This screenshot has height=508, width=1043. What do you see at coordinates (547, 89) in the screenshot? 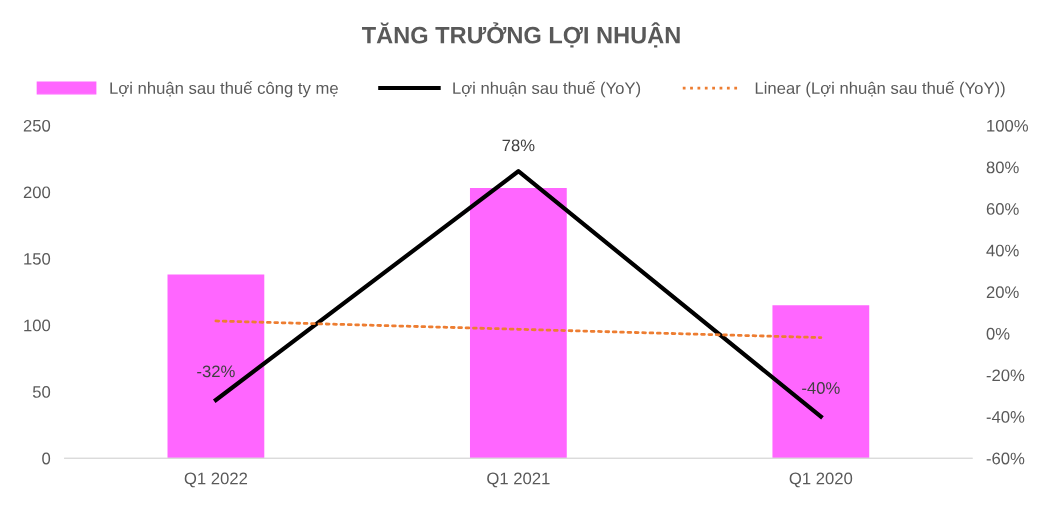
I see `legend-label: Lợi nhuận sau thuế (YoY)` at bounding box center [547, 89].